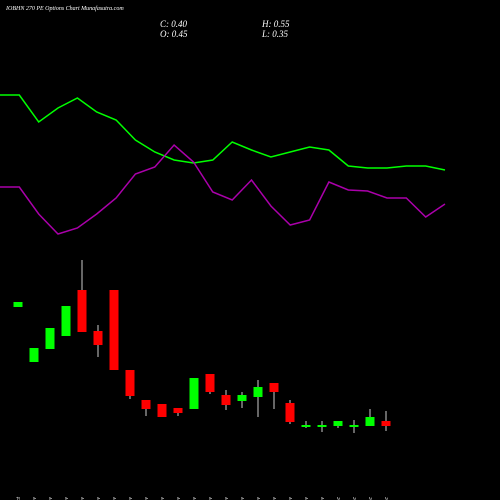  Describe the element at coordinates (339, 498) in the screenshot. I see `x-tick-label: 01 Dec` at that location.